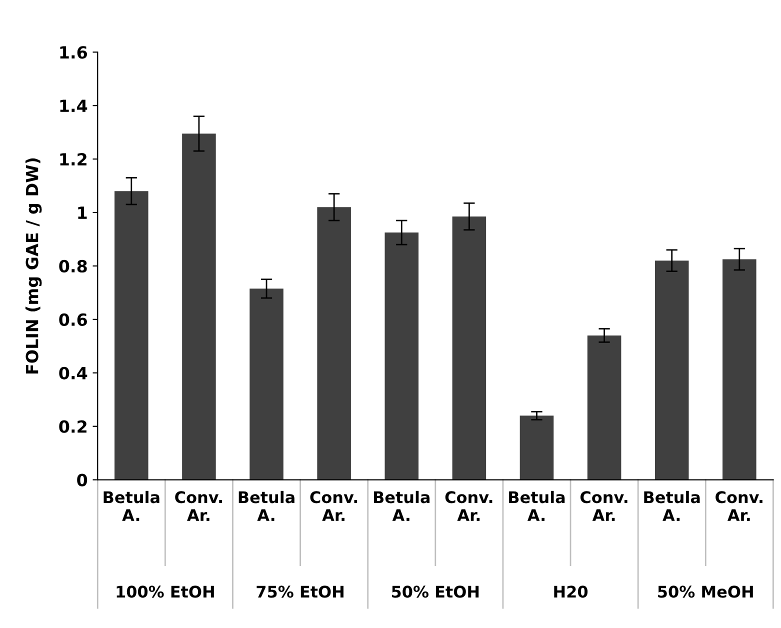  I want to click on y-axis-title: FOLIN (mg GAE / g DW), so click(33, 266).